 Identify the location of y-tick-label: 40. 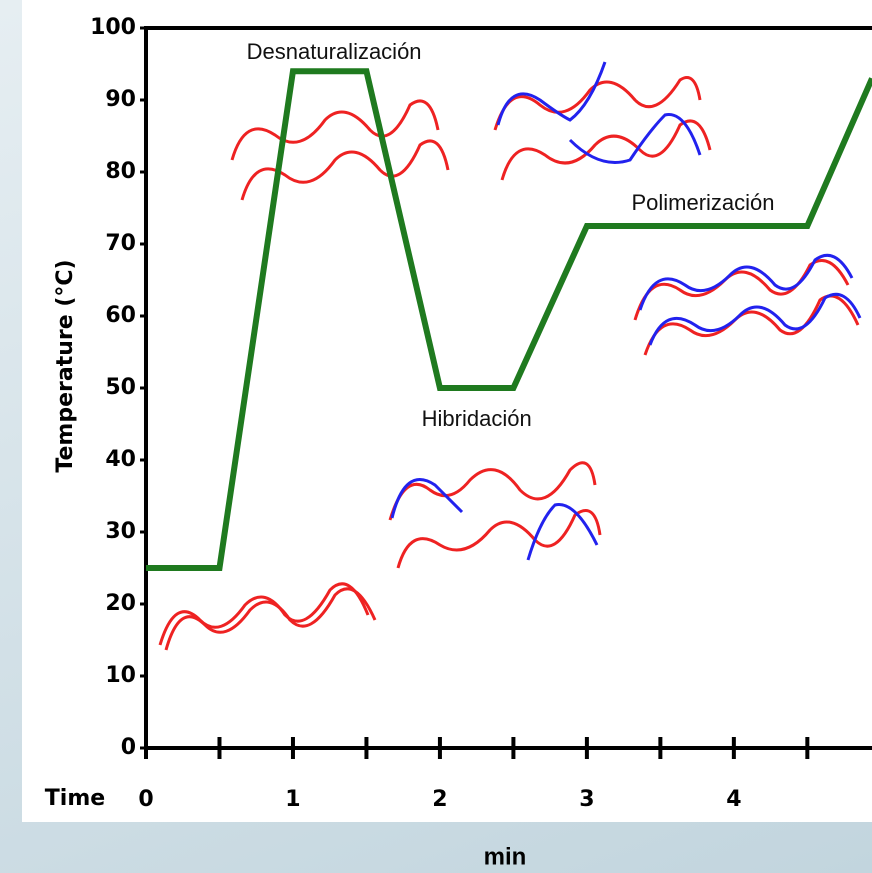
(120, 459).